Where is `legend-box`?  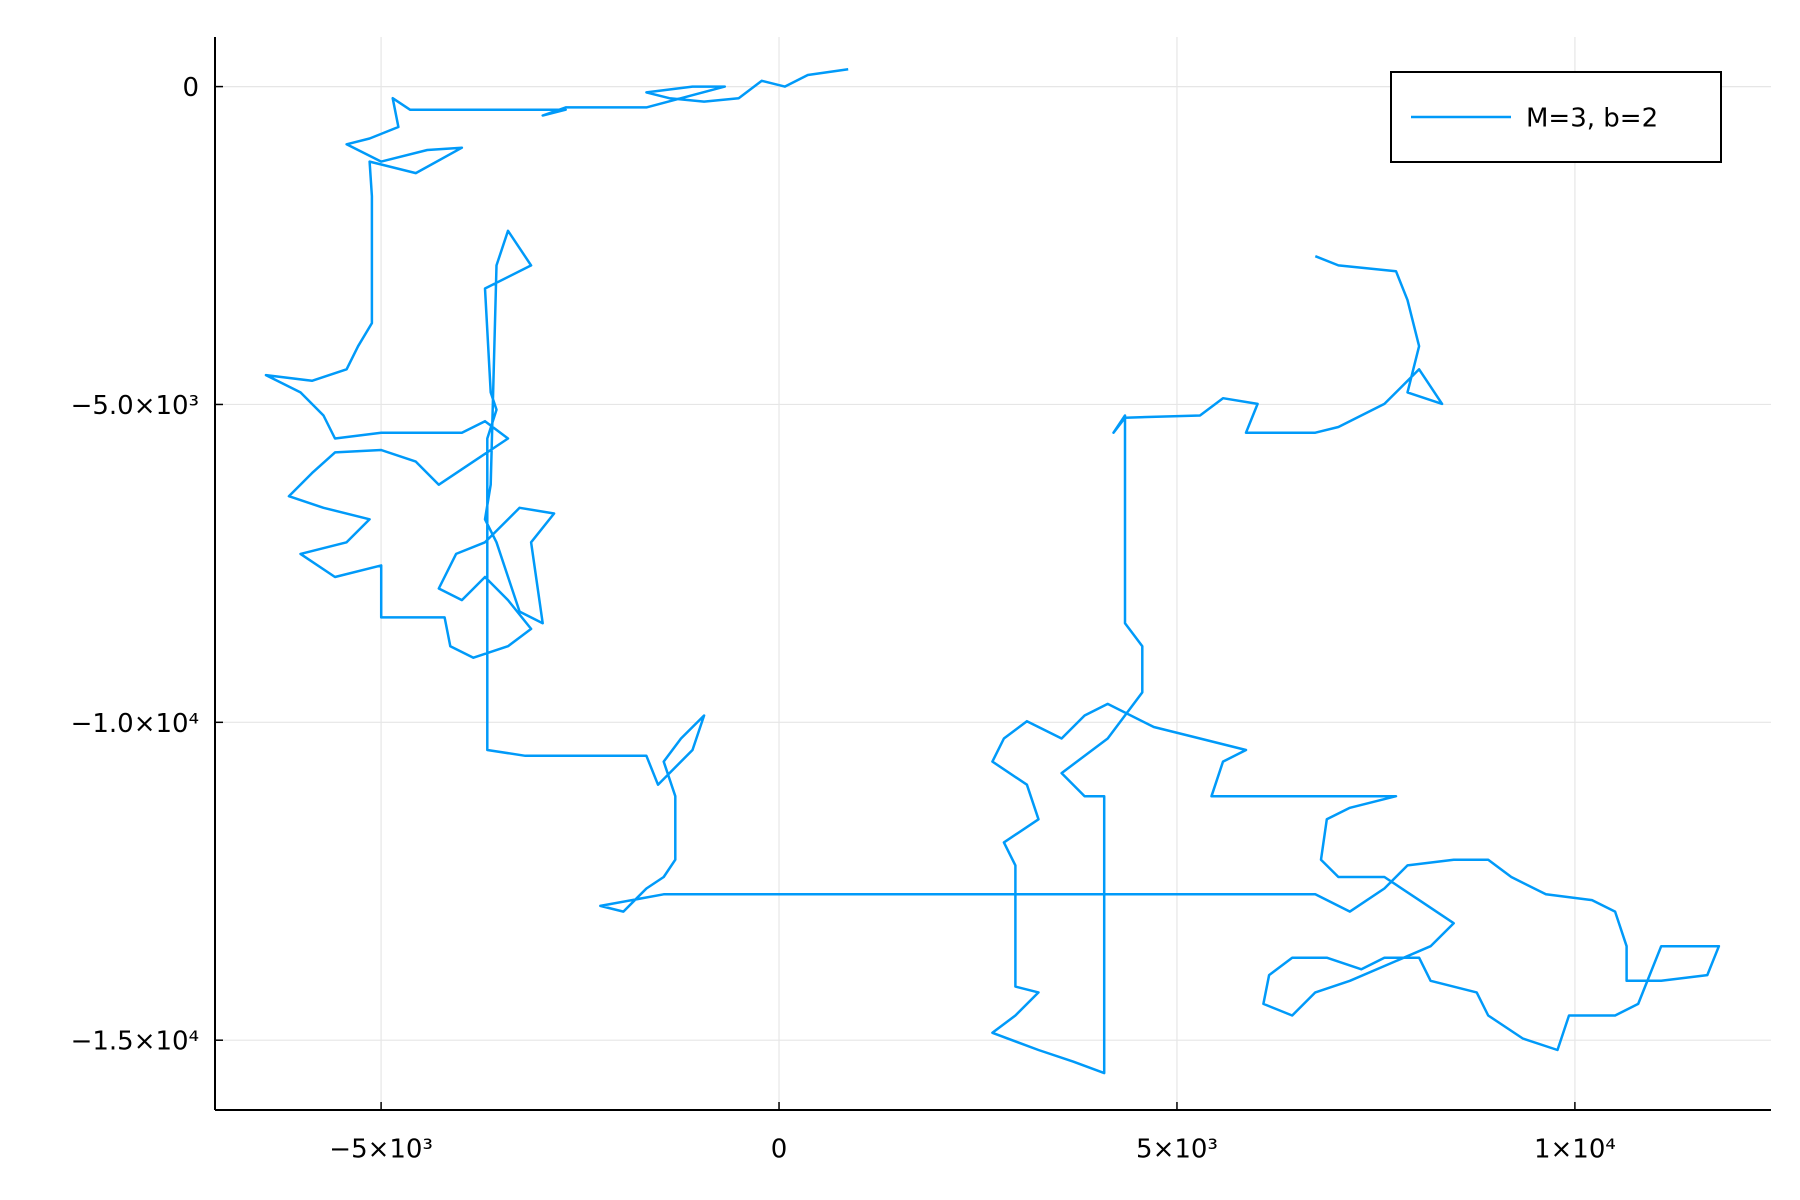
legend-box is located at coordinates (1556, 117).